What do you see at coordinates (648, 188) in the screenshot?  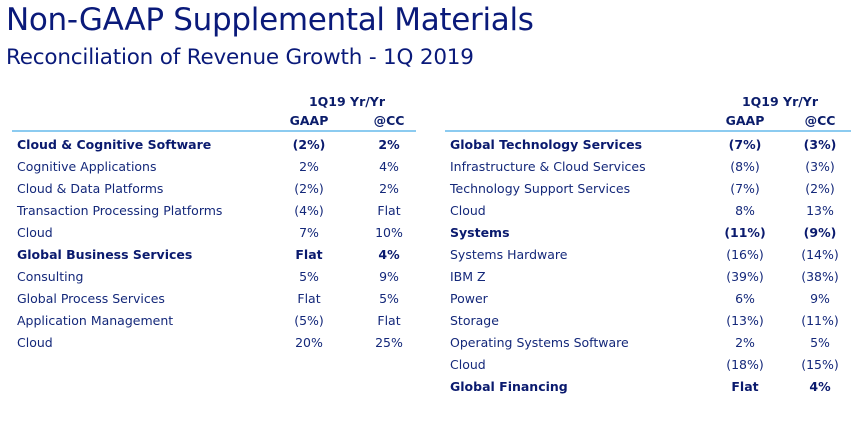 I see `table-row: Technology Support Services (7%) (2%)` at bounding box center [648, 188].